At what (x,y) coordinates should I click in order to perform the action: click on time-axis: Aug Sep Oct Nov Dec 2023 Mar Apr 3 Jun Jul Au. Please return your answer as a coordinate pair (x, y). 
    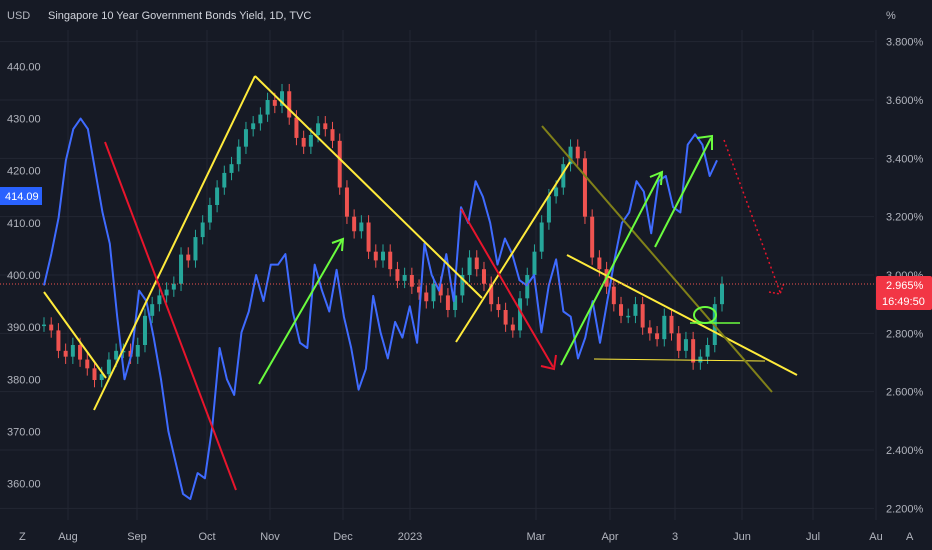
    Looking at the image, I should click on (470, 537).